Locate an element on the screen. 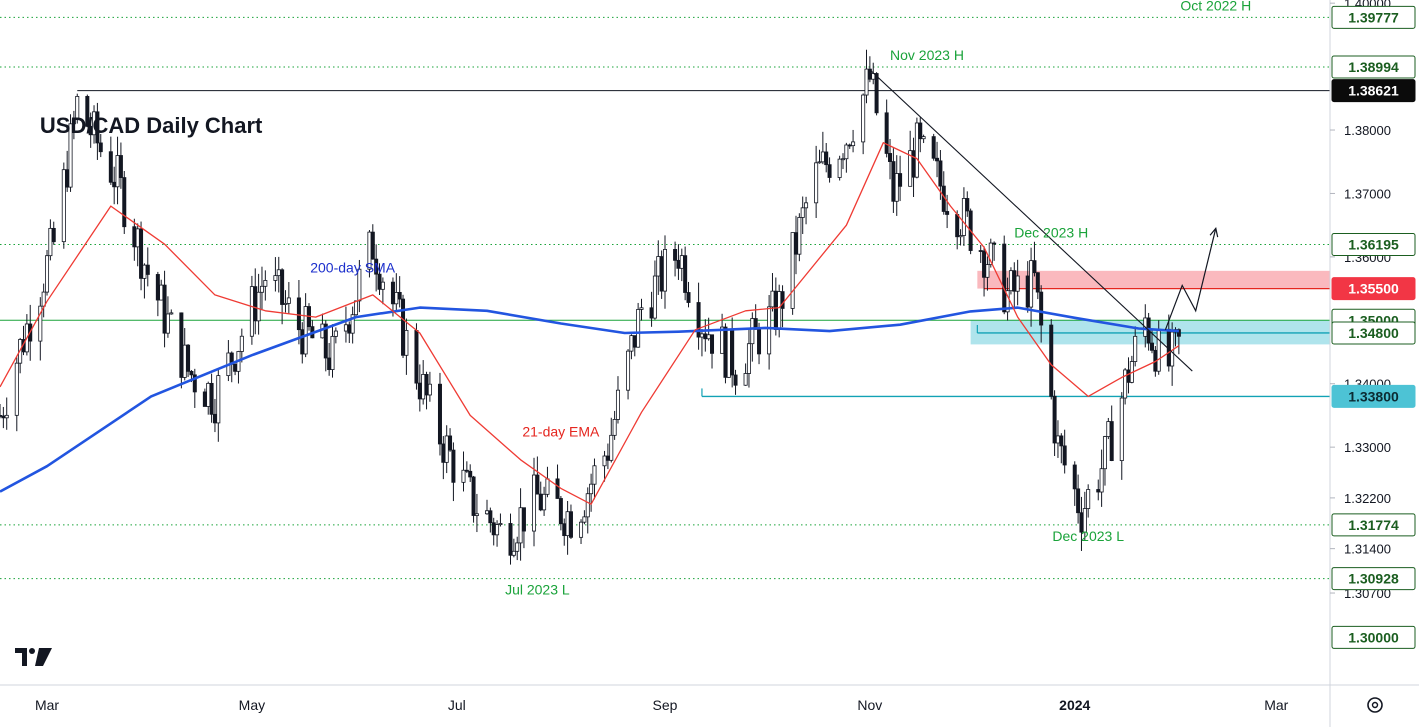 This screenshot has height=727, width=1419. level-note-1: Nov 2023 H is located at coordinates (927, 55).